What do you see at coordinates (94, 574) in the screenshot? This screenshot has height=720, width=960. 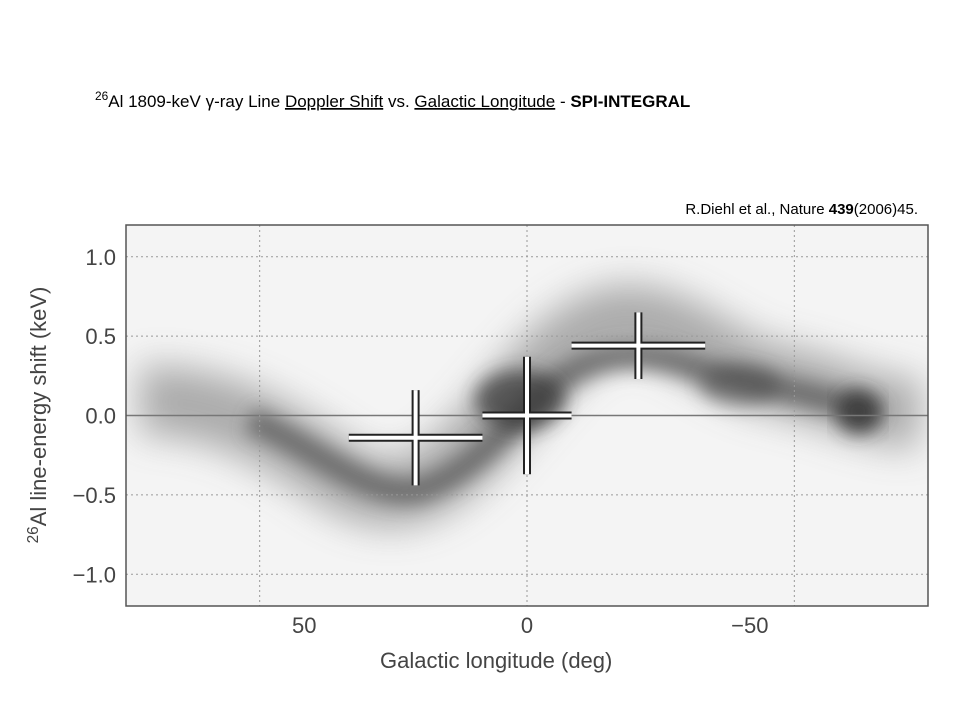 I see `y-tick-label: −1.0` at bounding box center [94, 574].